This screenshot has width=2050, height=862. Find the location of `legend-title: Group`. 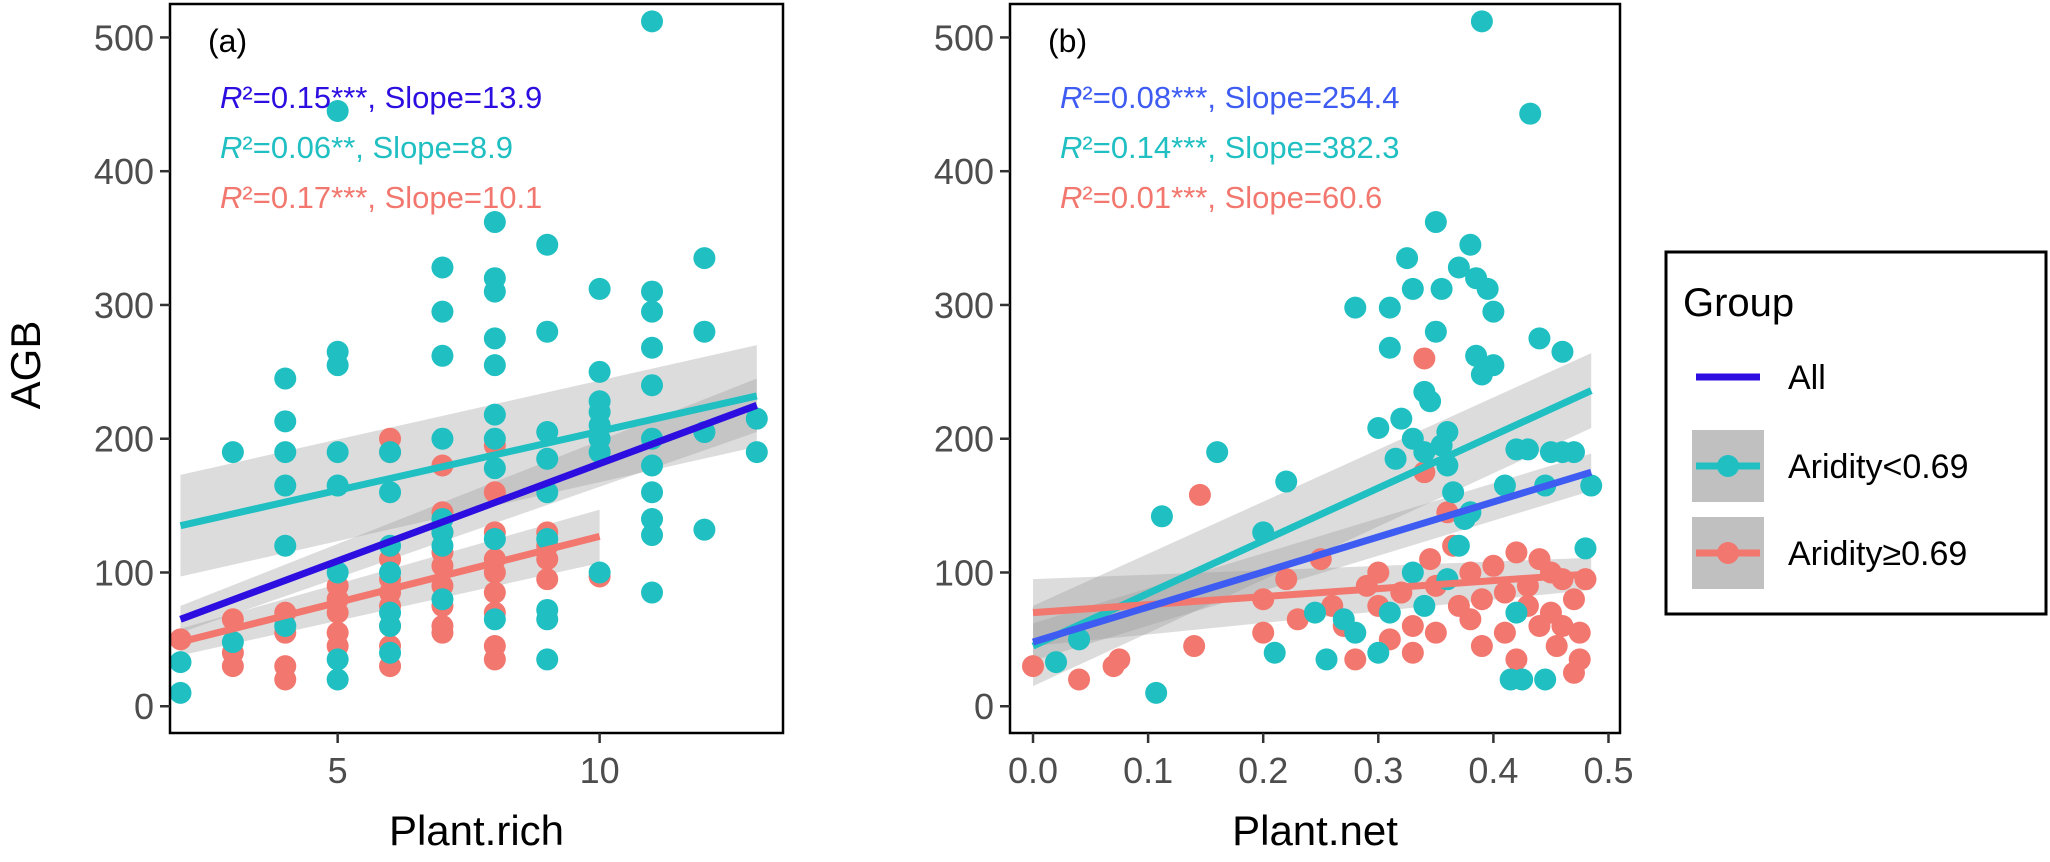

legend-title: Group is located at coordinates (1738, 303).